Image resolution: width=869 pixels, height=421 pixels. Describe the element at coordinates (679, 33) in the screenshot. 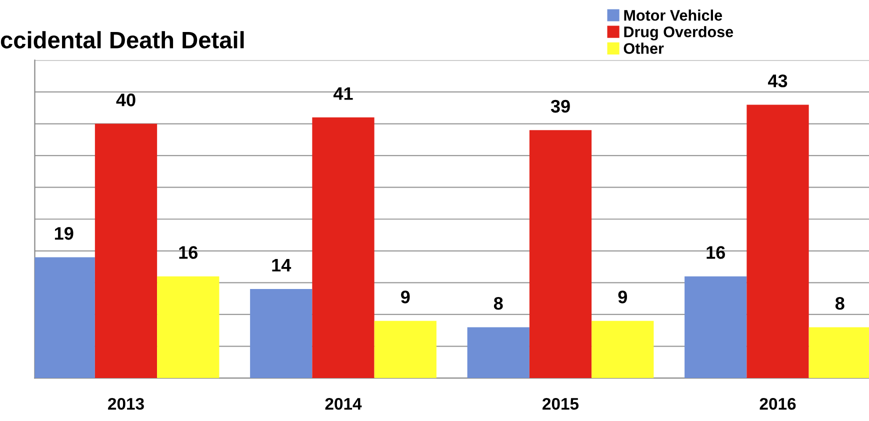

I see `legend-label: Drug Overdose` at that location.